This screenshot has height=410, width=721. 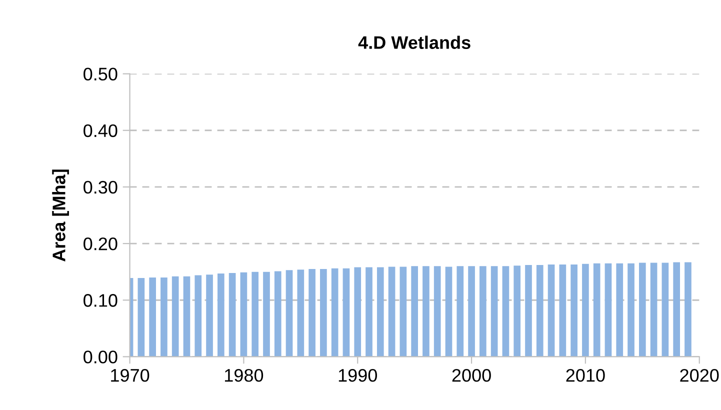 What do you see at coordinates (244, 375) in the screenshot?
I see `x-tick-label: 1980` at bounding box center [244, 375].